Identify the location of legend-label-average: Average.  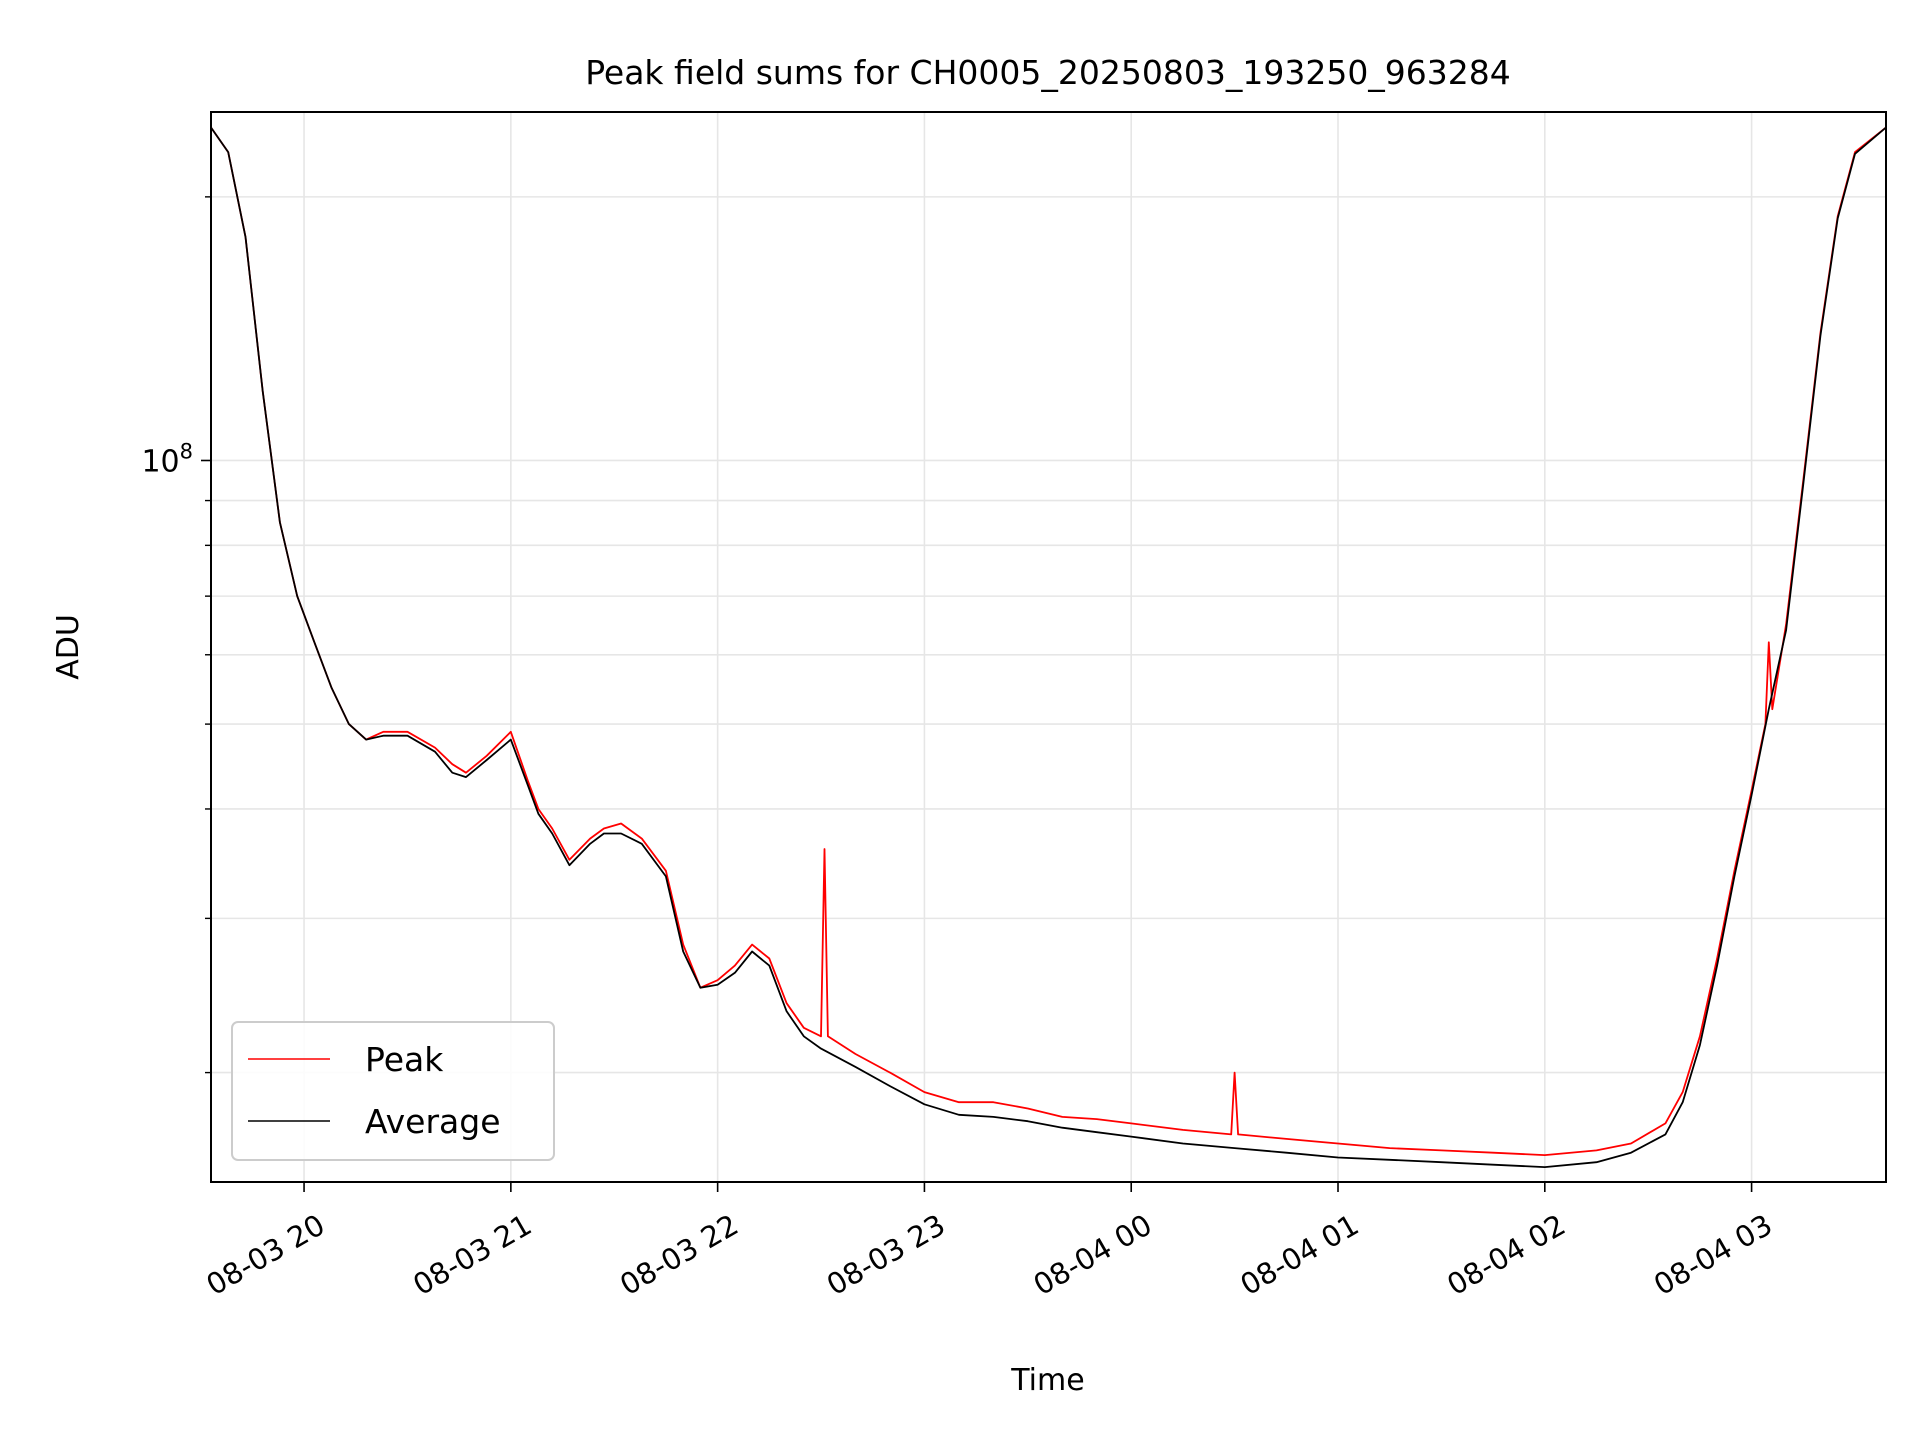
(433, 1121).